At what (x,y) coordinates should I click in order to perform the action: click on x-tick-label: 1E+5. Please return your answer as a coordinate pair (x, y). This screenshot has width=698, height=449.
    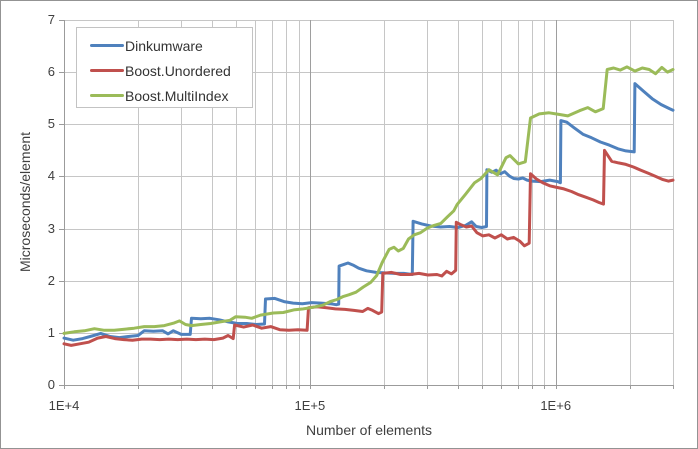
    Looking at the image, I should click on (310, 405).